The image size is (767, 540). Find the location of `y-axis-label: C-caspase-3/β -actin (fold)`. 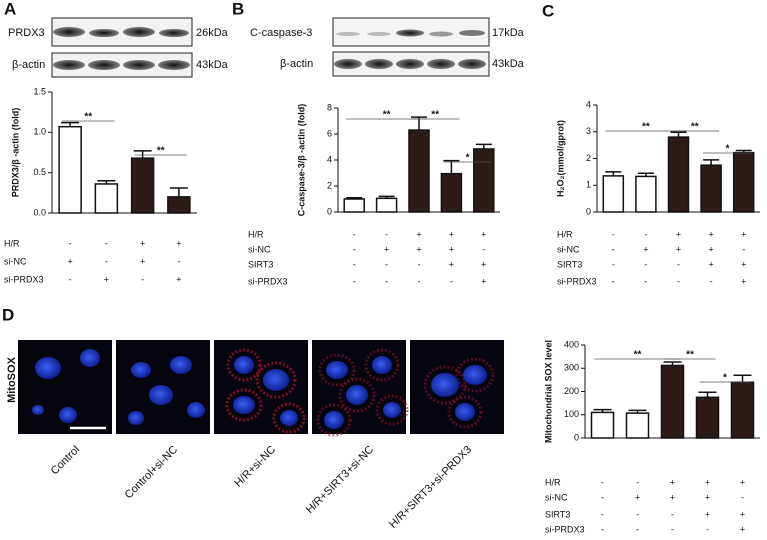

y-axis-label: C-caspase-3/β -actin (fold) is located at coordinates (301, 160).